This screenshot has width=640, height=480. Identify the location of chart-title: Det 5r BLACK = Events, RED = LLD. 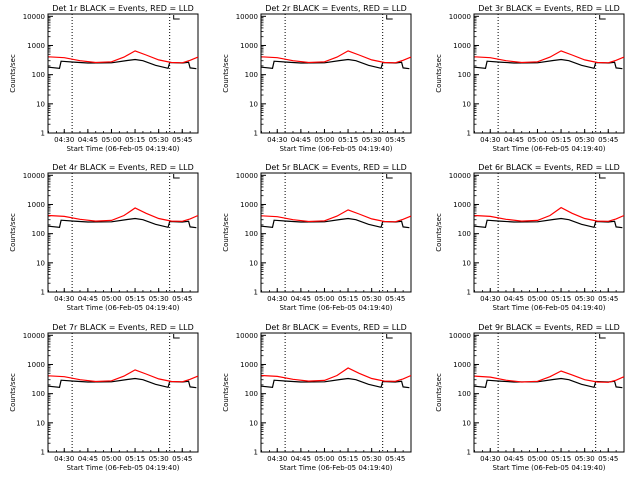
(336, 167).